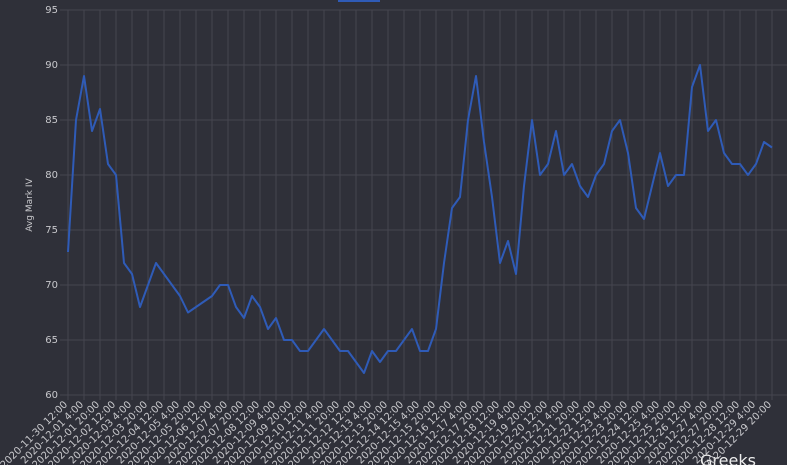  I want to click on y-tick-label: 90, so click(51, 65).